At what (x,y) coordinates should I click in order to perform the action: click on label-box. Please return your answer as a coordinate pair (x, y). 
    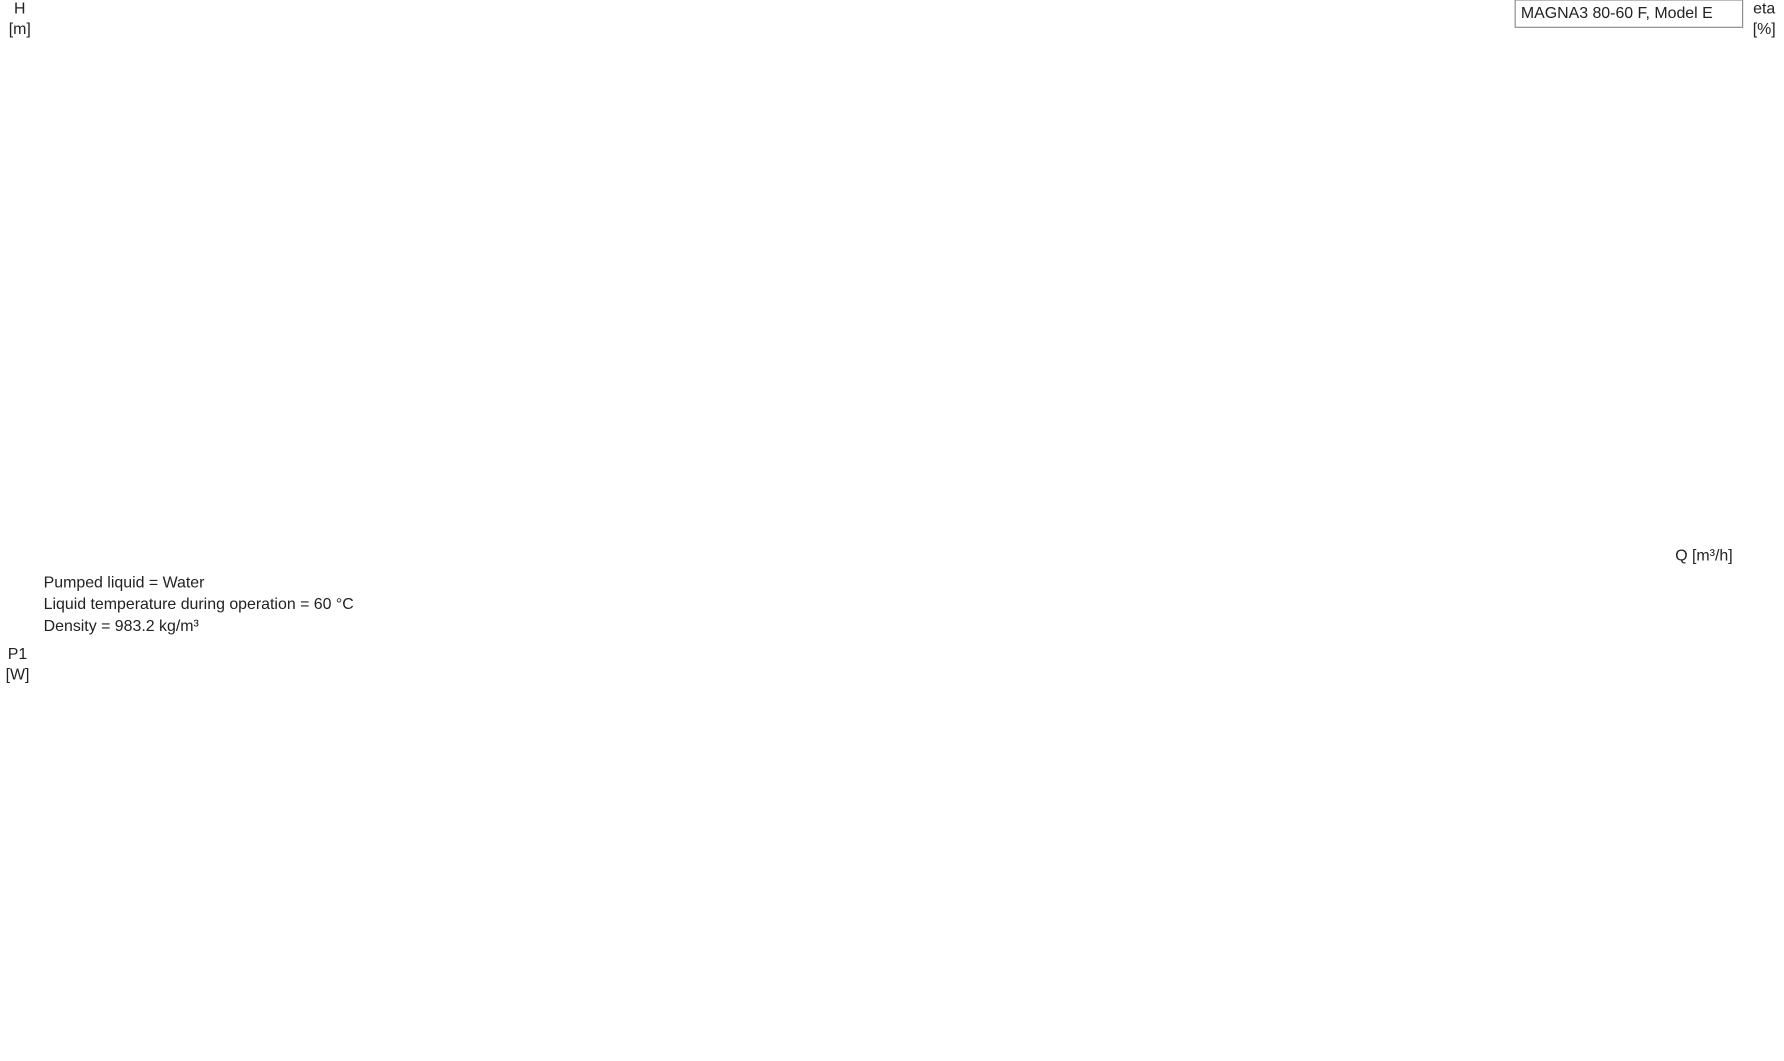
    Looking at the image, I should click on (1629, 14).